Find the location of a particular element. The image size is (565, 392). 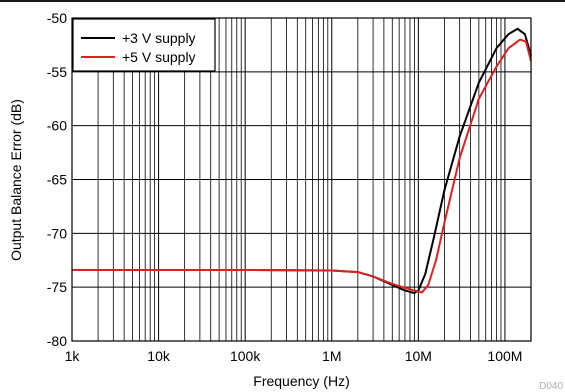

y-tick-label: -65 is located at coordinates (57, 180).